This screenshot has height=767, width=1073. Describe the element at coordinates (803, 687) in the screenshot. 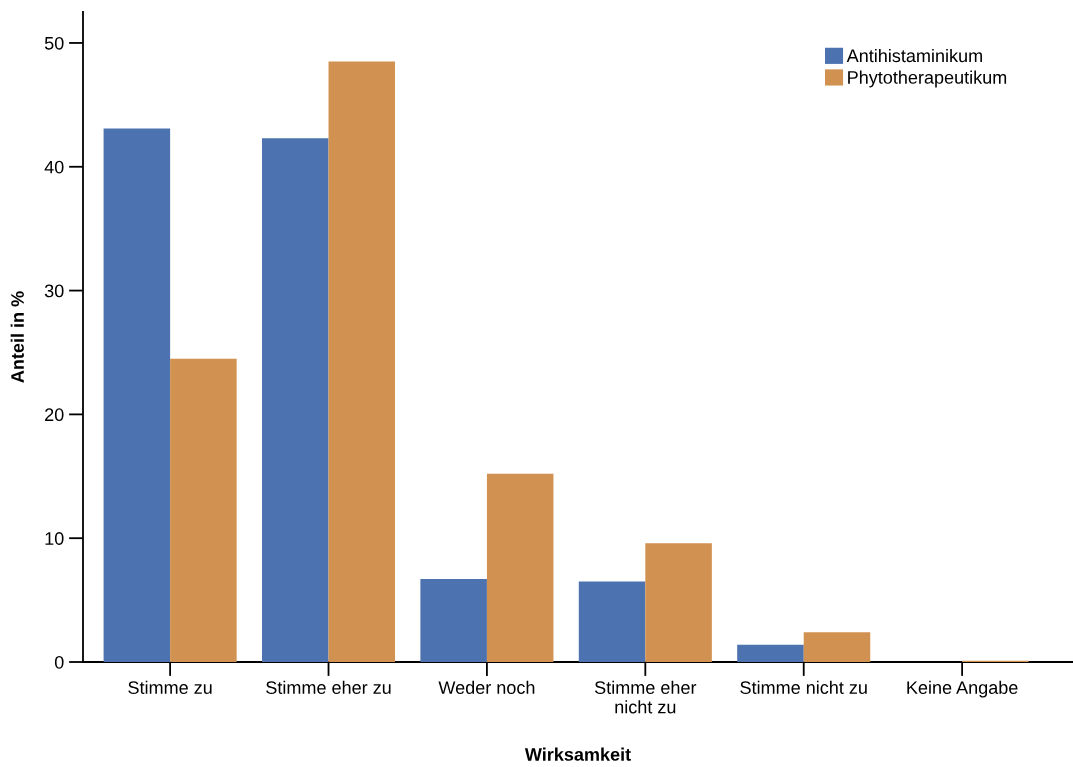

I see `x-tick-label: Stimme nicht zu` at that location.